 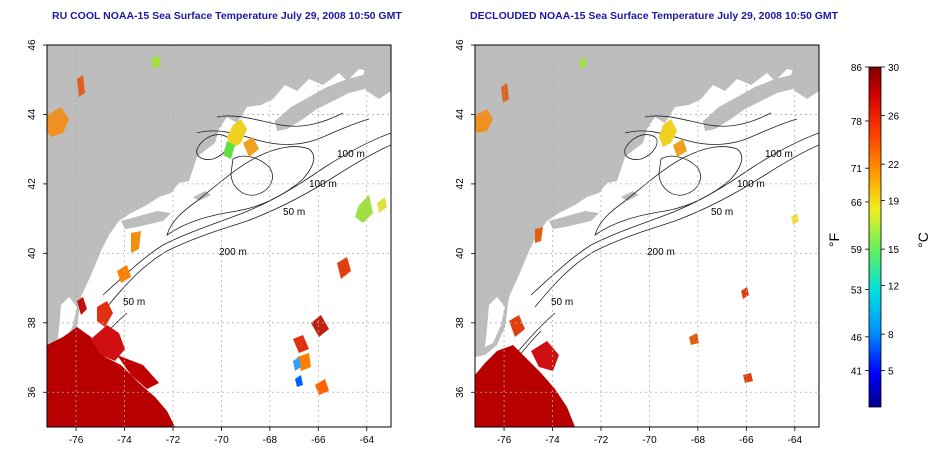 What do you see at coordinates (857, 291) in the screenshot?
I see `fahrenheit-tick-label: 53` at bounding box center [857, 291].